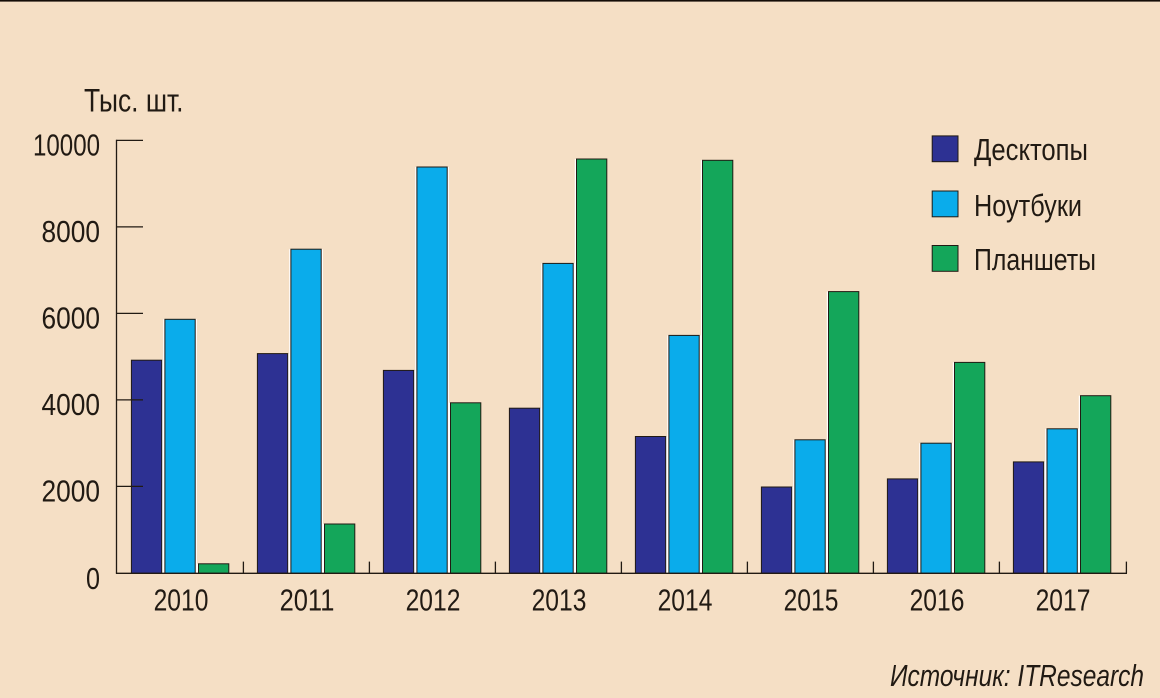 The image size is (1160, 698). Describe the element at coordinates (71, 491) in the screenshot. I see `svg-text: 2000` at that location.